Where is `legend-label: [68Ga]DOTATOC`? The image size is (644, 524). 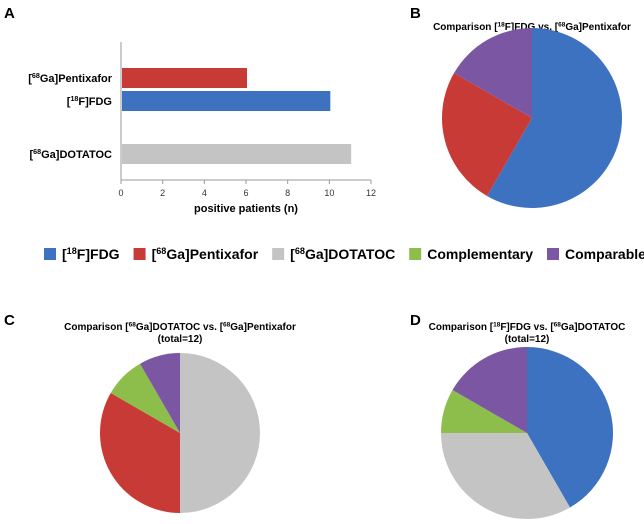
legend-label: [68Ga]DOTATOC is located at coordinates (342, 254).